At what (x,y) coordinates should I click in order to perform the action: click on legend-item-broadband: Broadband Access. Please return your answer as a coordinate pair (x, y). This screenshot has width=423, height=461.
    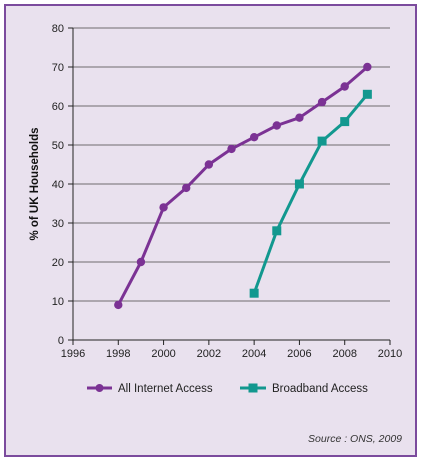
    Looking at the image, I should click on (304, 389).